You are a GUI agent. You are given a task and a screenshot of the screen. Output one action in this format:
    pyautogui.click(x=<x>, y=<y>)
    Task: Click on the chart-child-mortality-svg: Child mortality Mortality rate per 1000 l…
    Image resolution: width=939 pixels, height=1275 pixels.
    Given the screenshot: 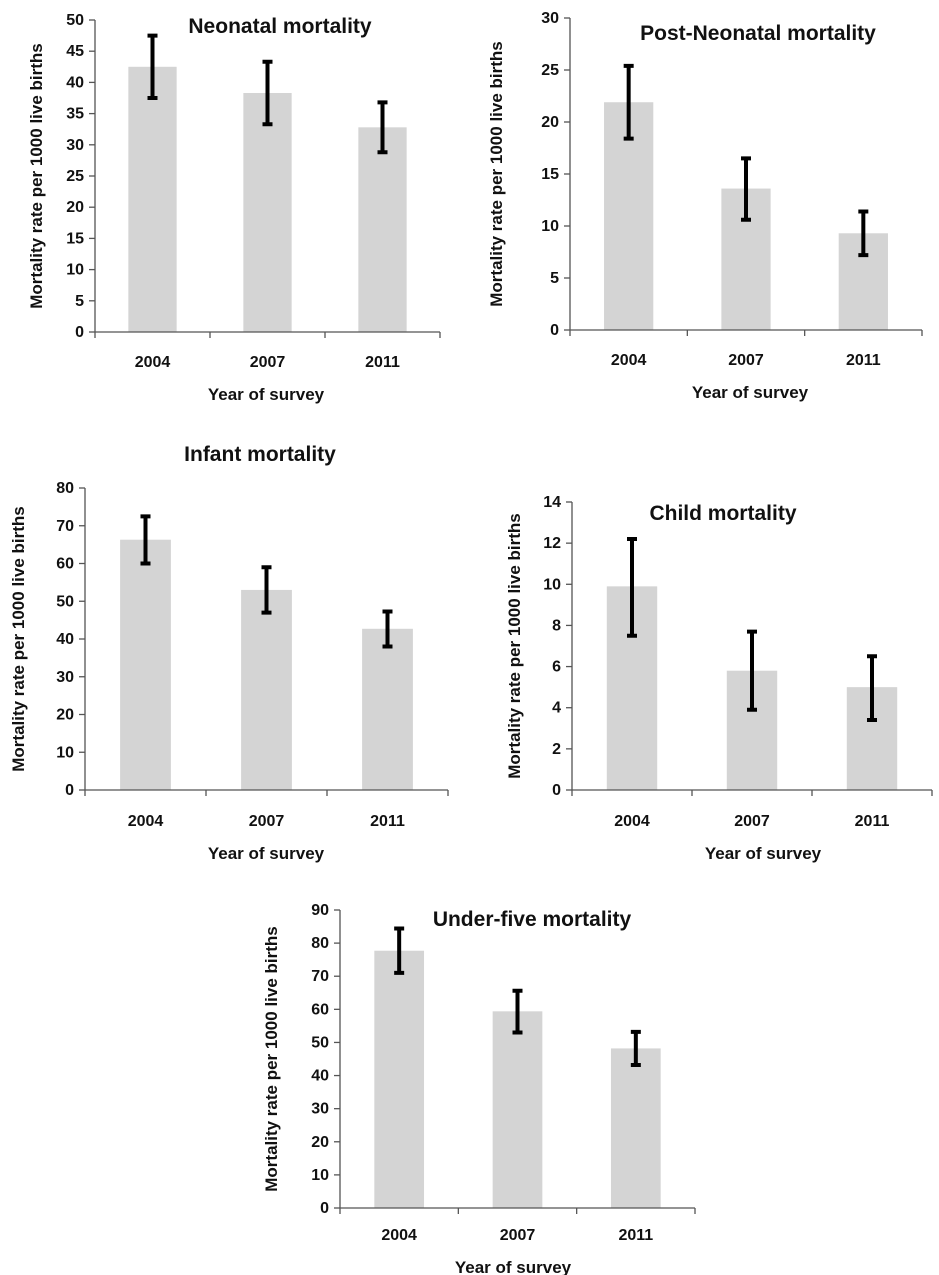 What is the action you would take?
    pyautogui.click(x=719, y=678)
    